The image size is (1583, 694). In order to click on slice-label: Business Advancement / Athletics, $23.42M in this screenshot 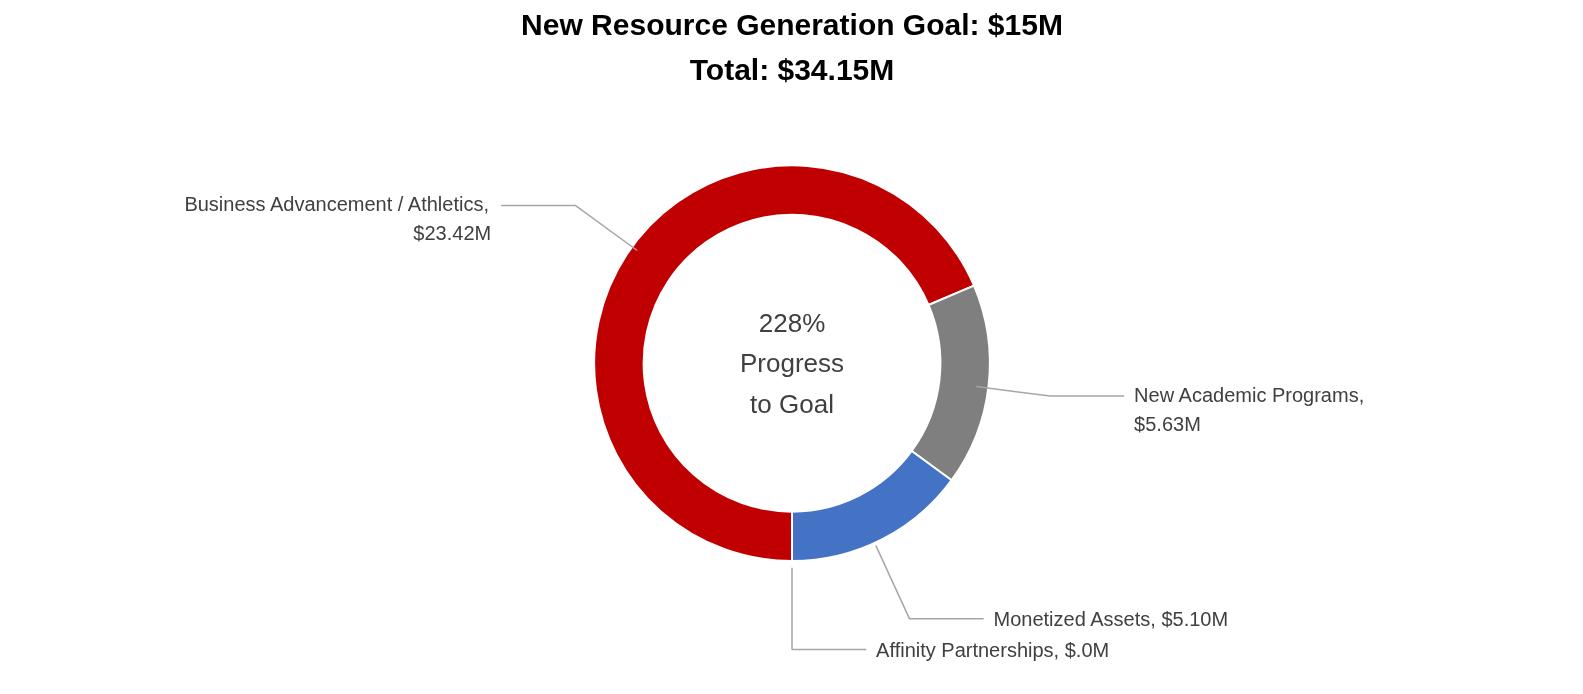, I will do `click(338, 219)`.